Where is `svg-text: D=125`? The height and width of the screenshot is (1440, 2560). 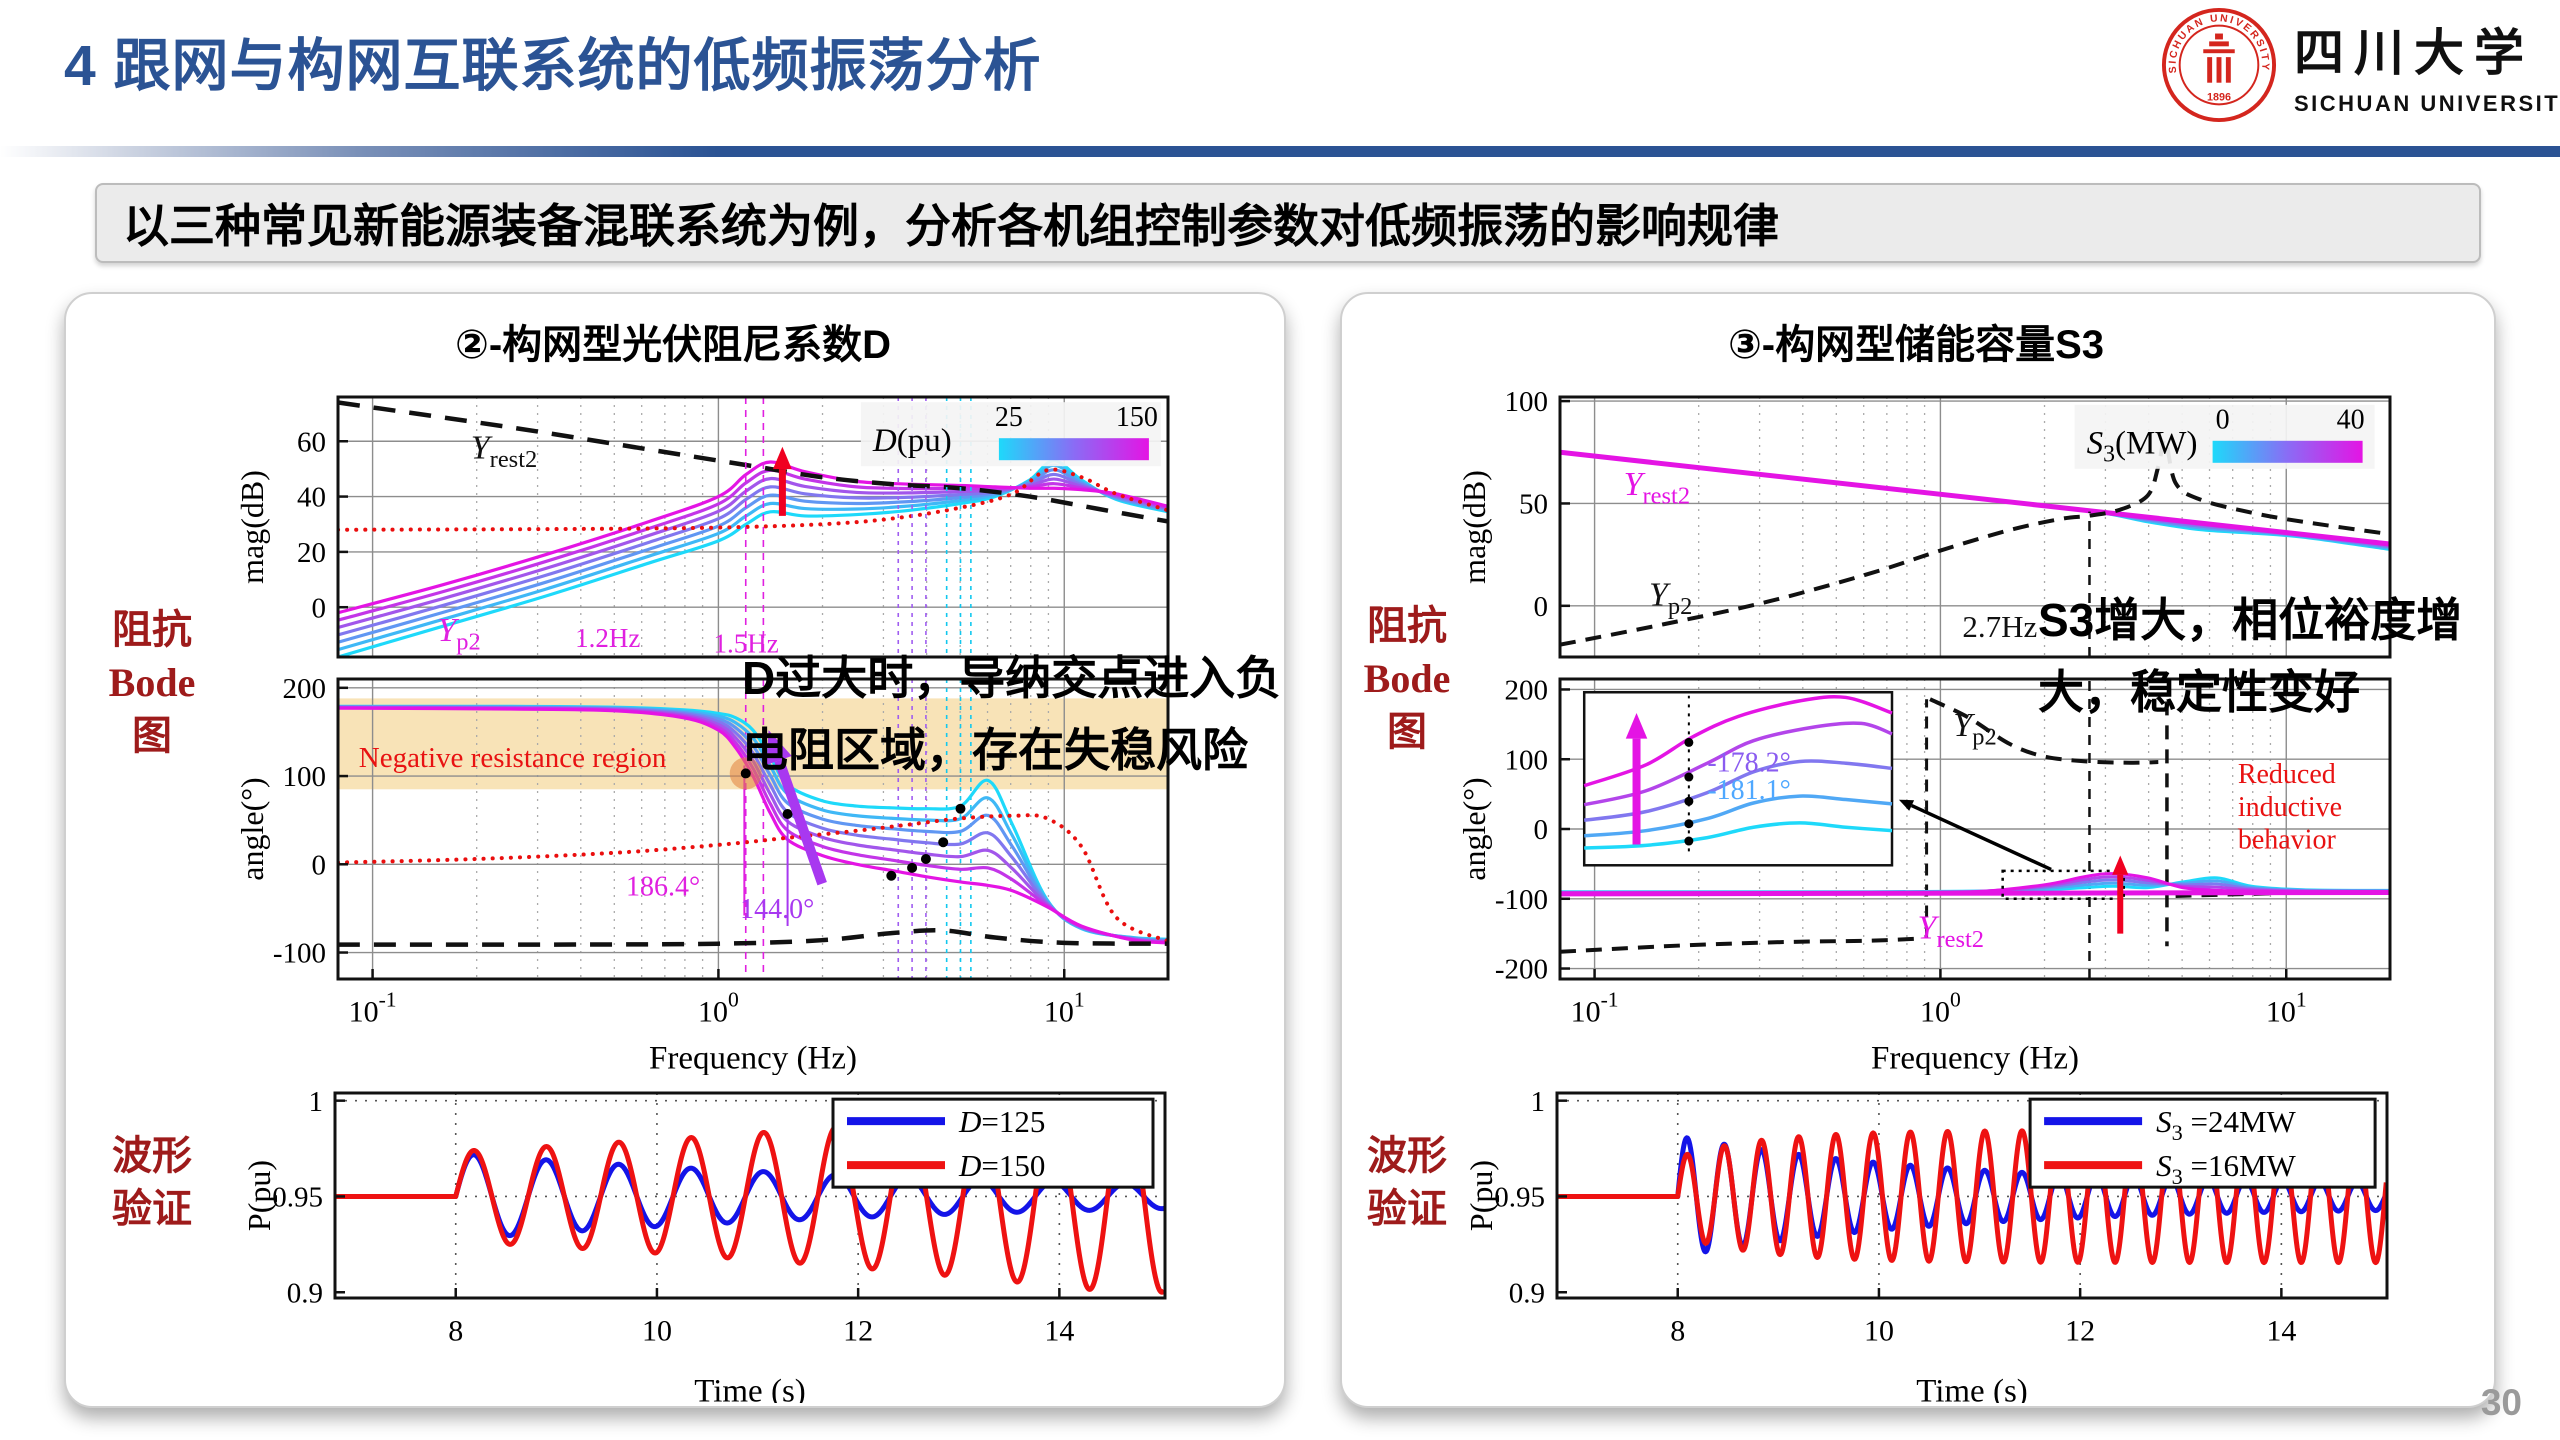
svg-text: D=125 is located at coordinates (1001, 1121).